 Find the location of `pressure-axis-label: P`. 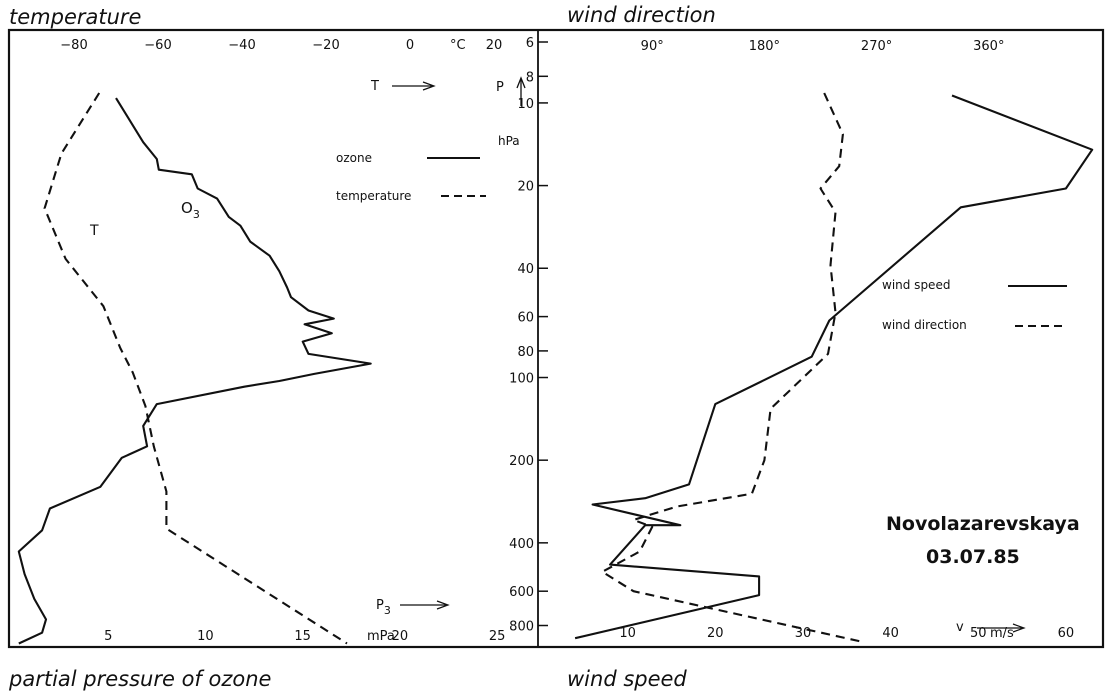

pressure-axis-label: P is located at coordinates (500, 87).